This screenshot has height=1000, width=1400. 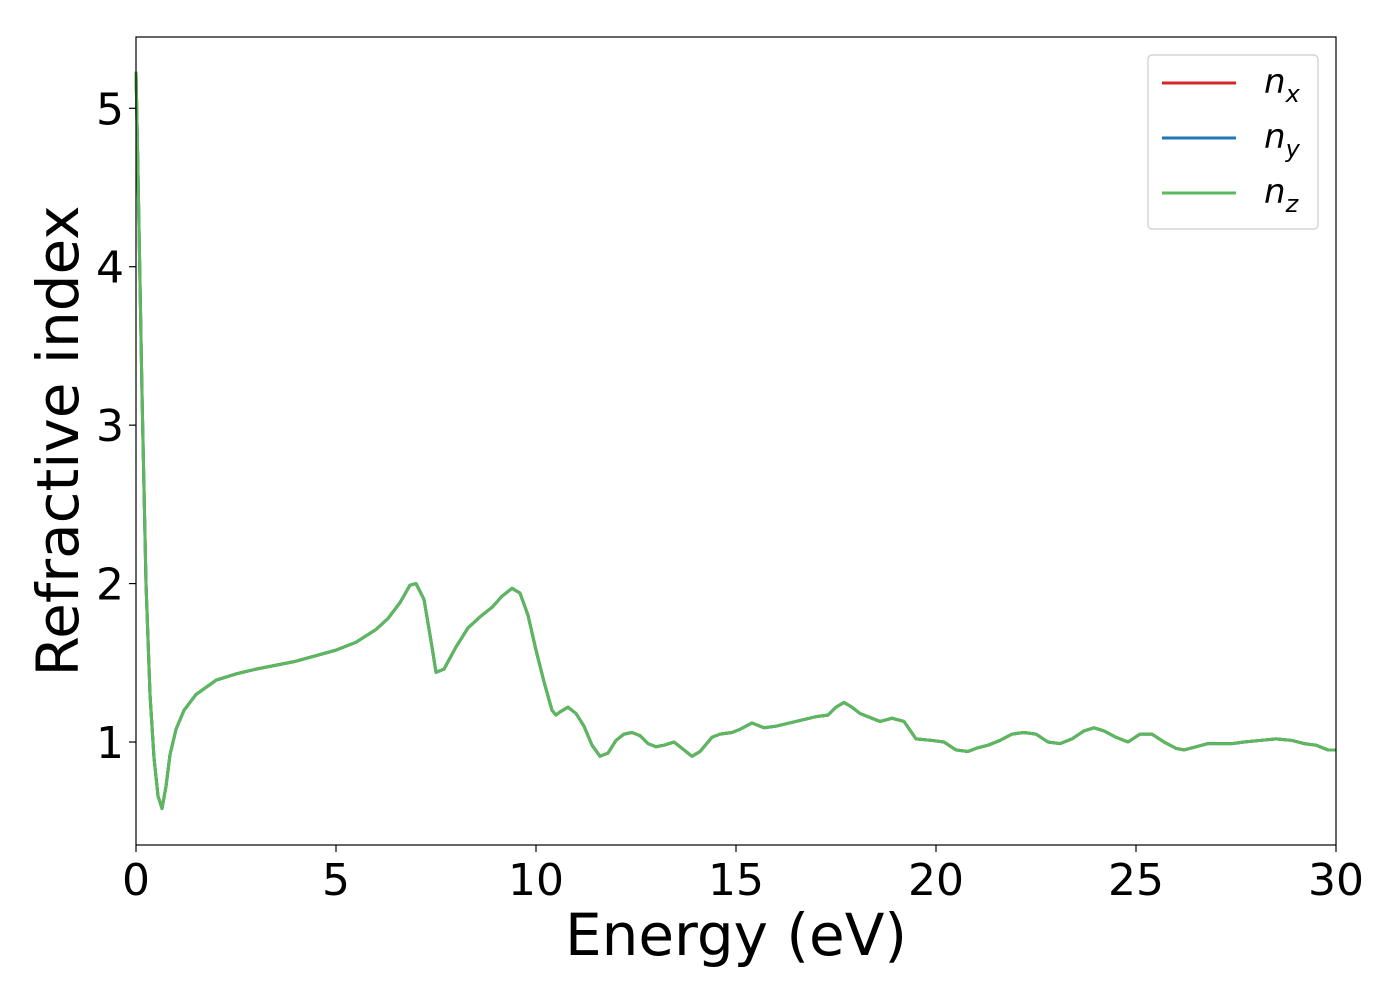 I want to click on legend: nx ny nz, so click(x=1233, y=142).